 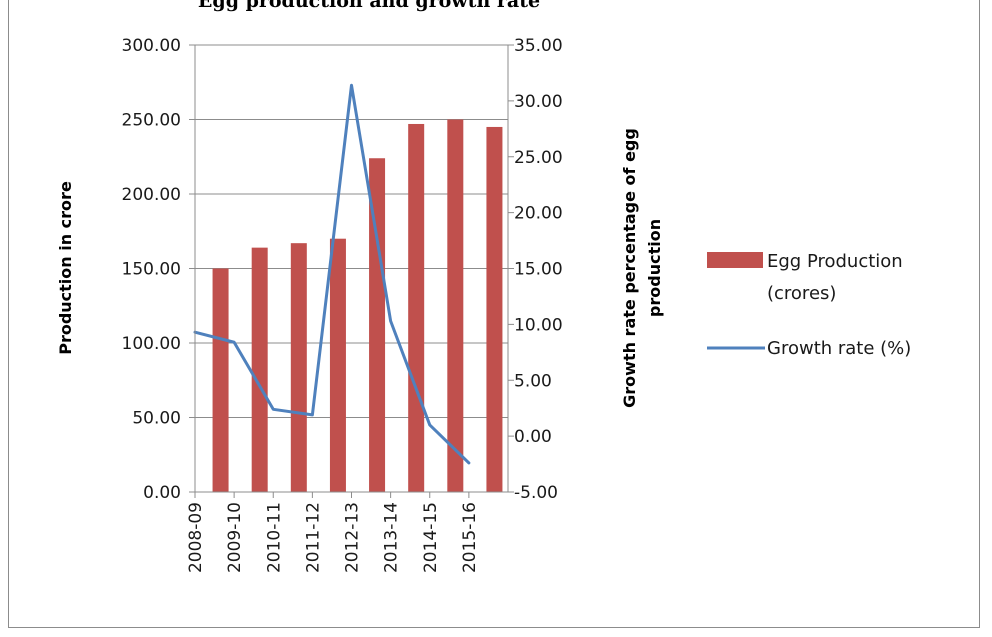 I want to click on y2-tick-label: 10.00, so click(x=538, y=325).